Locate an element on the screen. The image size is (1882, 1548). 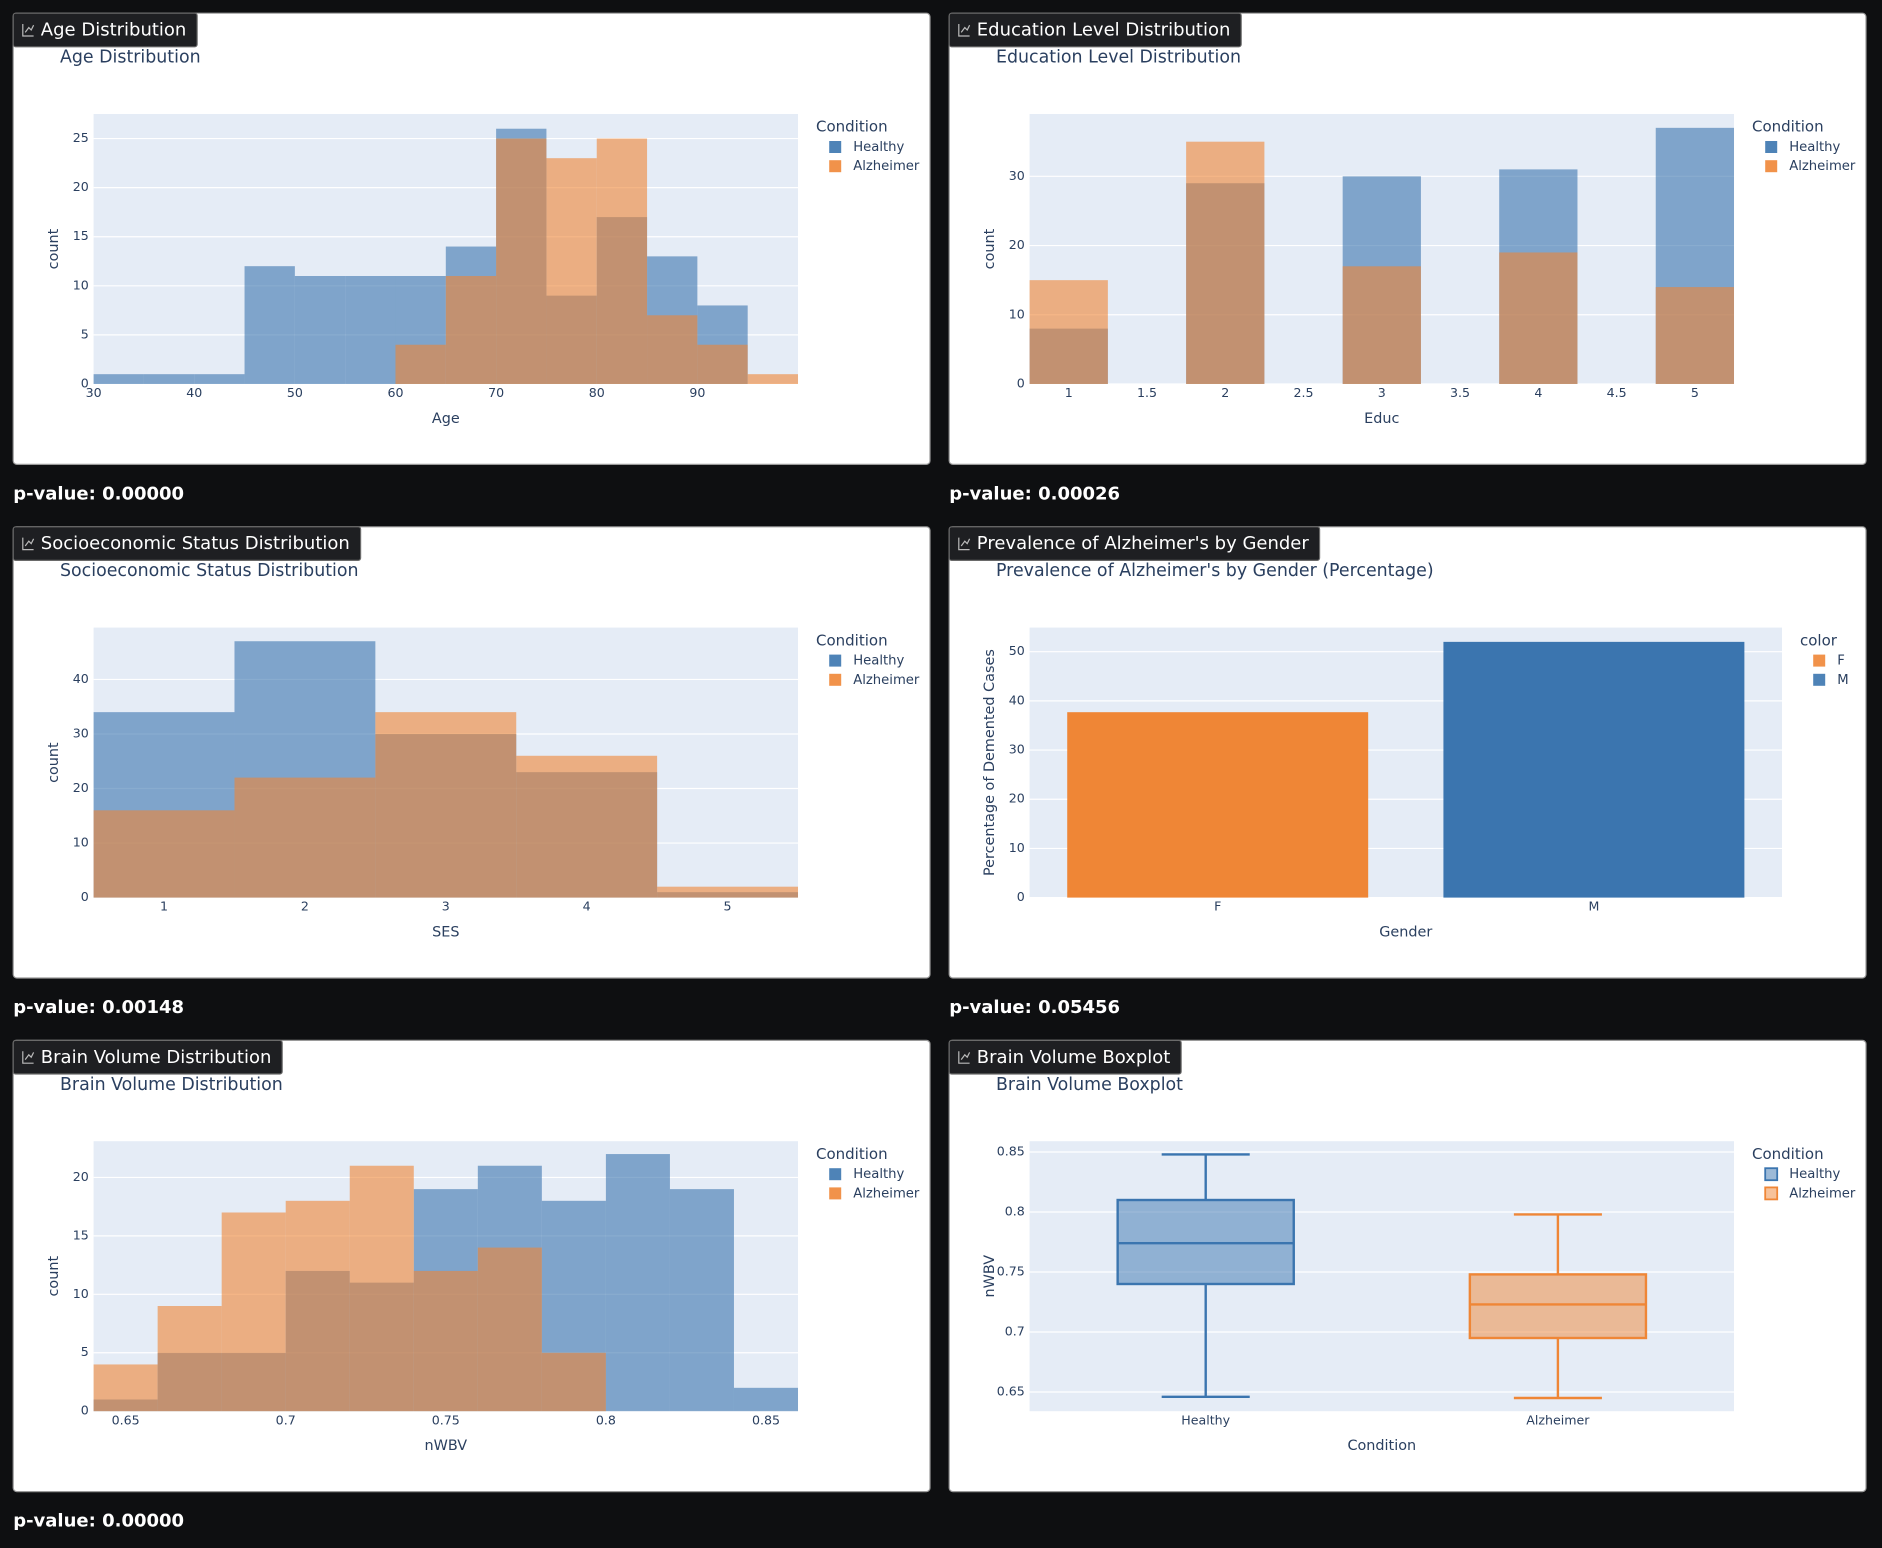
y-tick-label: 15 is located at coordinates (81, 1234).